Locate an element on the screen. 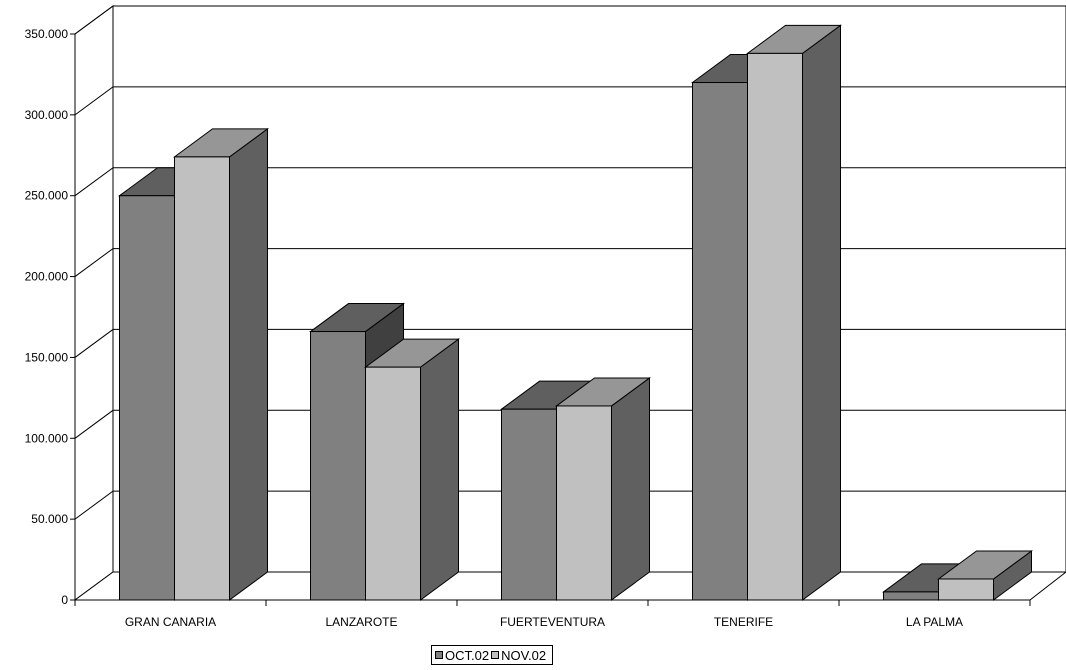  legend: OCT.02 NOV.02 is located at coordinates (492, 655).